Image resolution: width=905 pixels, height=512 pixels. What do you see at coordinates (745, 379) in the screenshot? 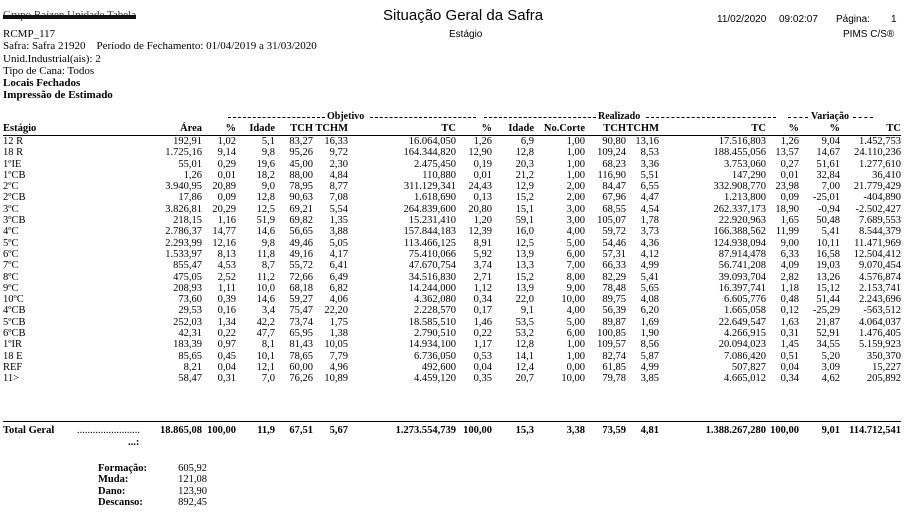
I see `table-cell: 4.665,012` at bounding box center [745, 379].